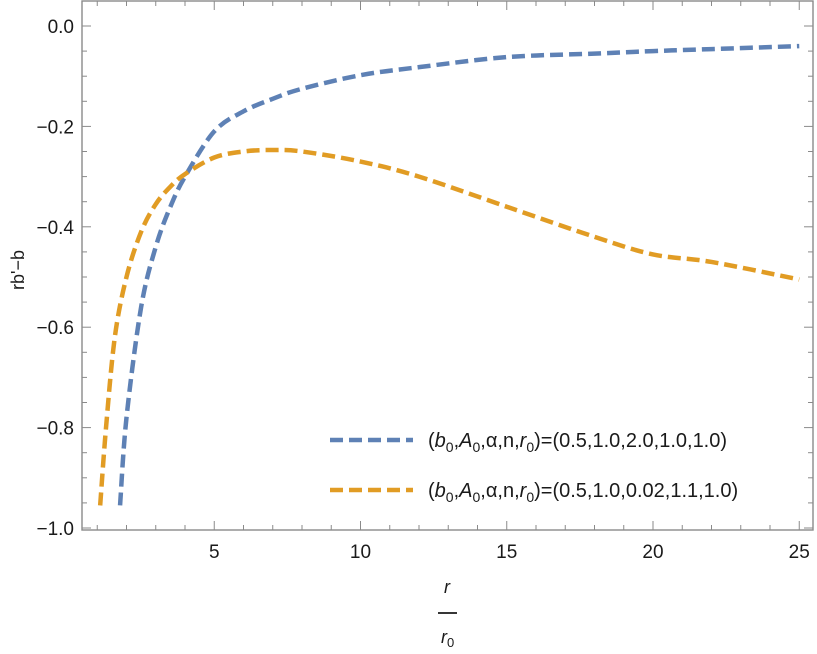 The image size is (817, 654). What do you see at coordinates (55, 278) in the screenshot?
I see `y-tick-labels: 0.0 −0.2 −0.4 −0.6 −0.8 −1.0` at bounding box center [55, 278].